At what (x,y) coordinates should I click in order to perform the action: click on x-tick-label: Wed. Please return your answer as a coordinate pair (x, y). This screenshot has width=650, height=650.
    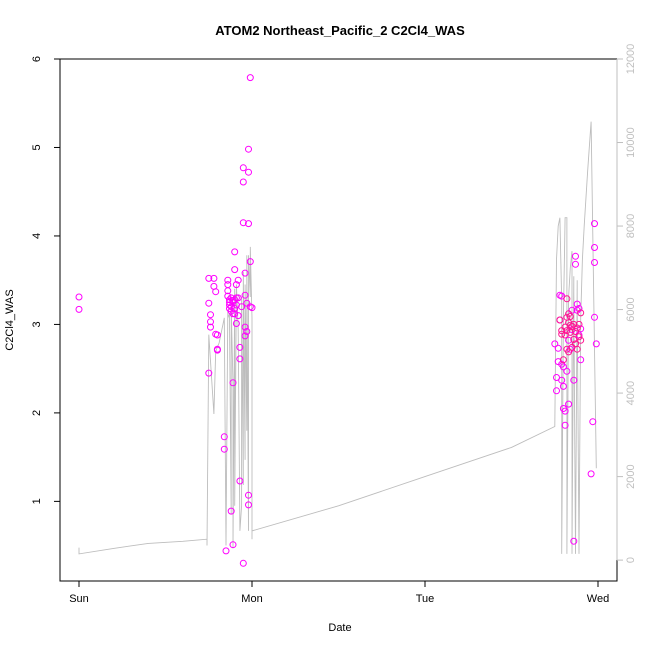
    Looking at the image, I should click on (598, 599).